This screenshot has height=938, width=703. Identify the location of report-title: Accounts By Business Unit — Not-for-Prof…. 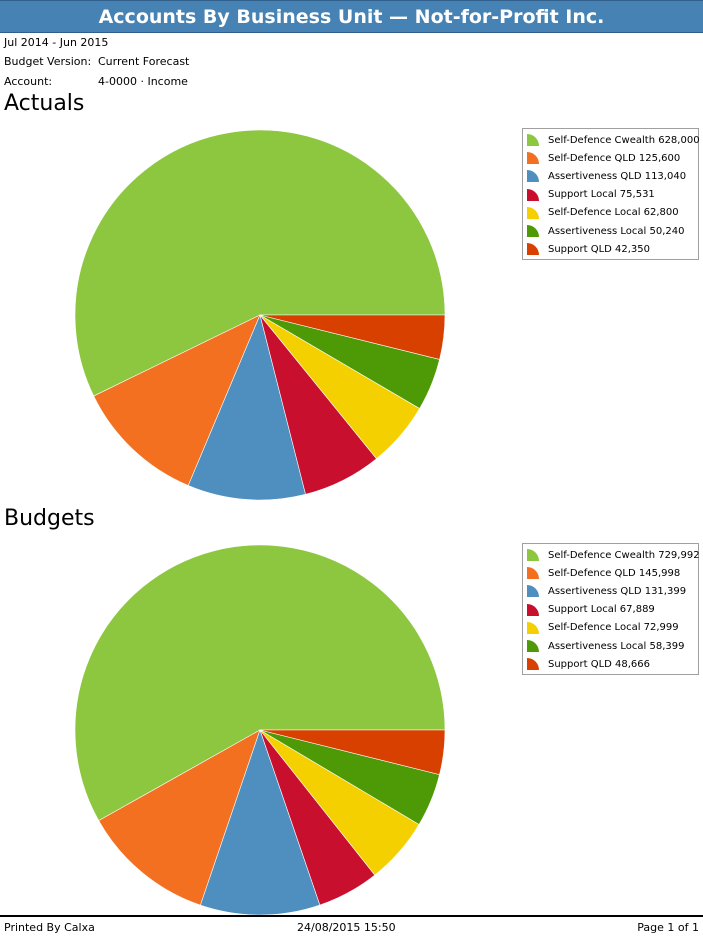
(351, 16).